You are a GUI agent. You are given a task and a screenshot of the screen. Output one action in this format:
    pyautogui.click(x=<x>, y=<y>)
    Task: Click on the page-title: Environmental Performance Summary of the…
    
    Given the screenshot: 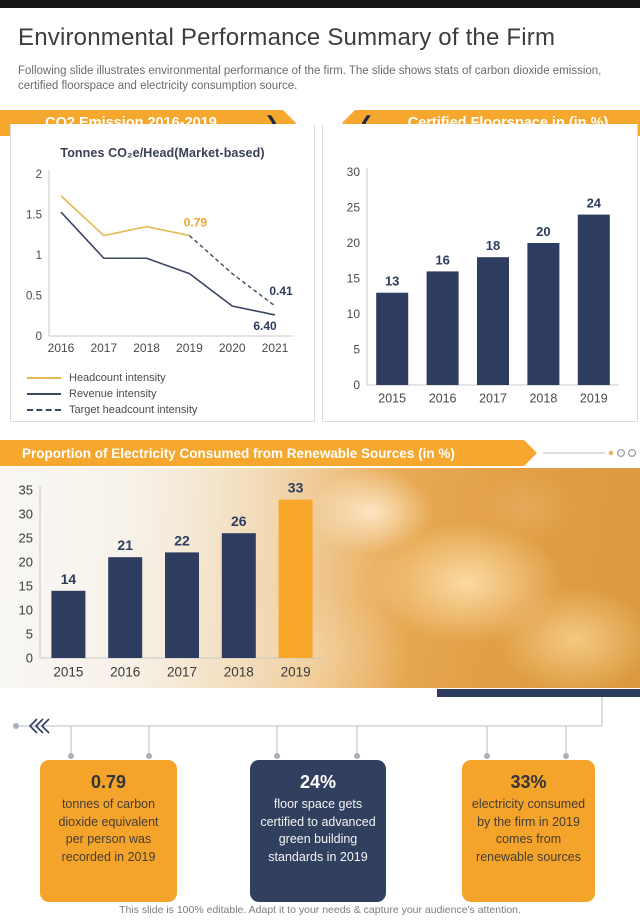 What is the action you would take?
    pyautogui.click(x=287, y=37)
    